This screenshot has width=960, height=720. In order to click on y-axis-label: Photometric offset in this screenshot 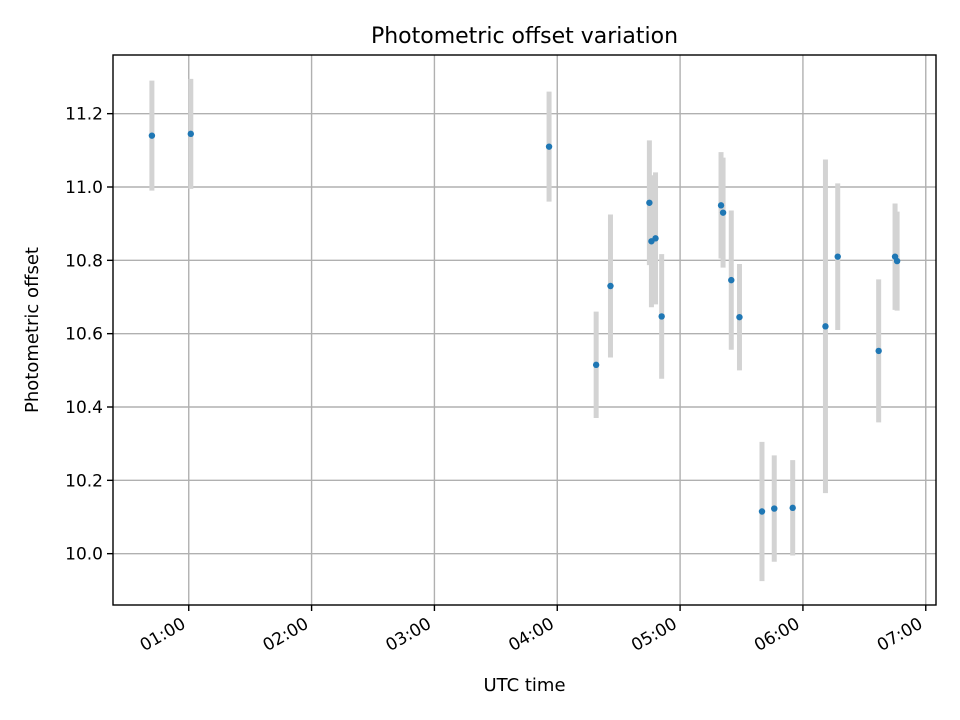, I will do `click(32, 330)`.